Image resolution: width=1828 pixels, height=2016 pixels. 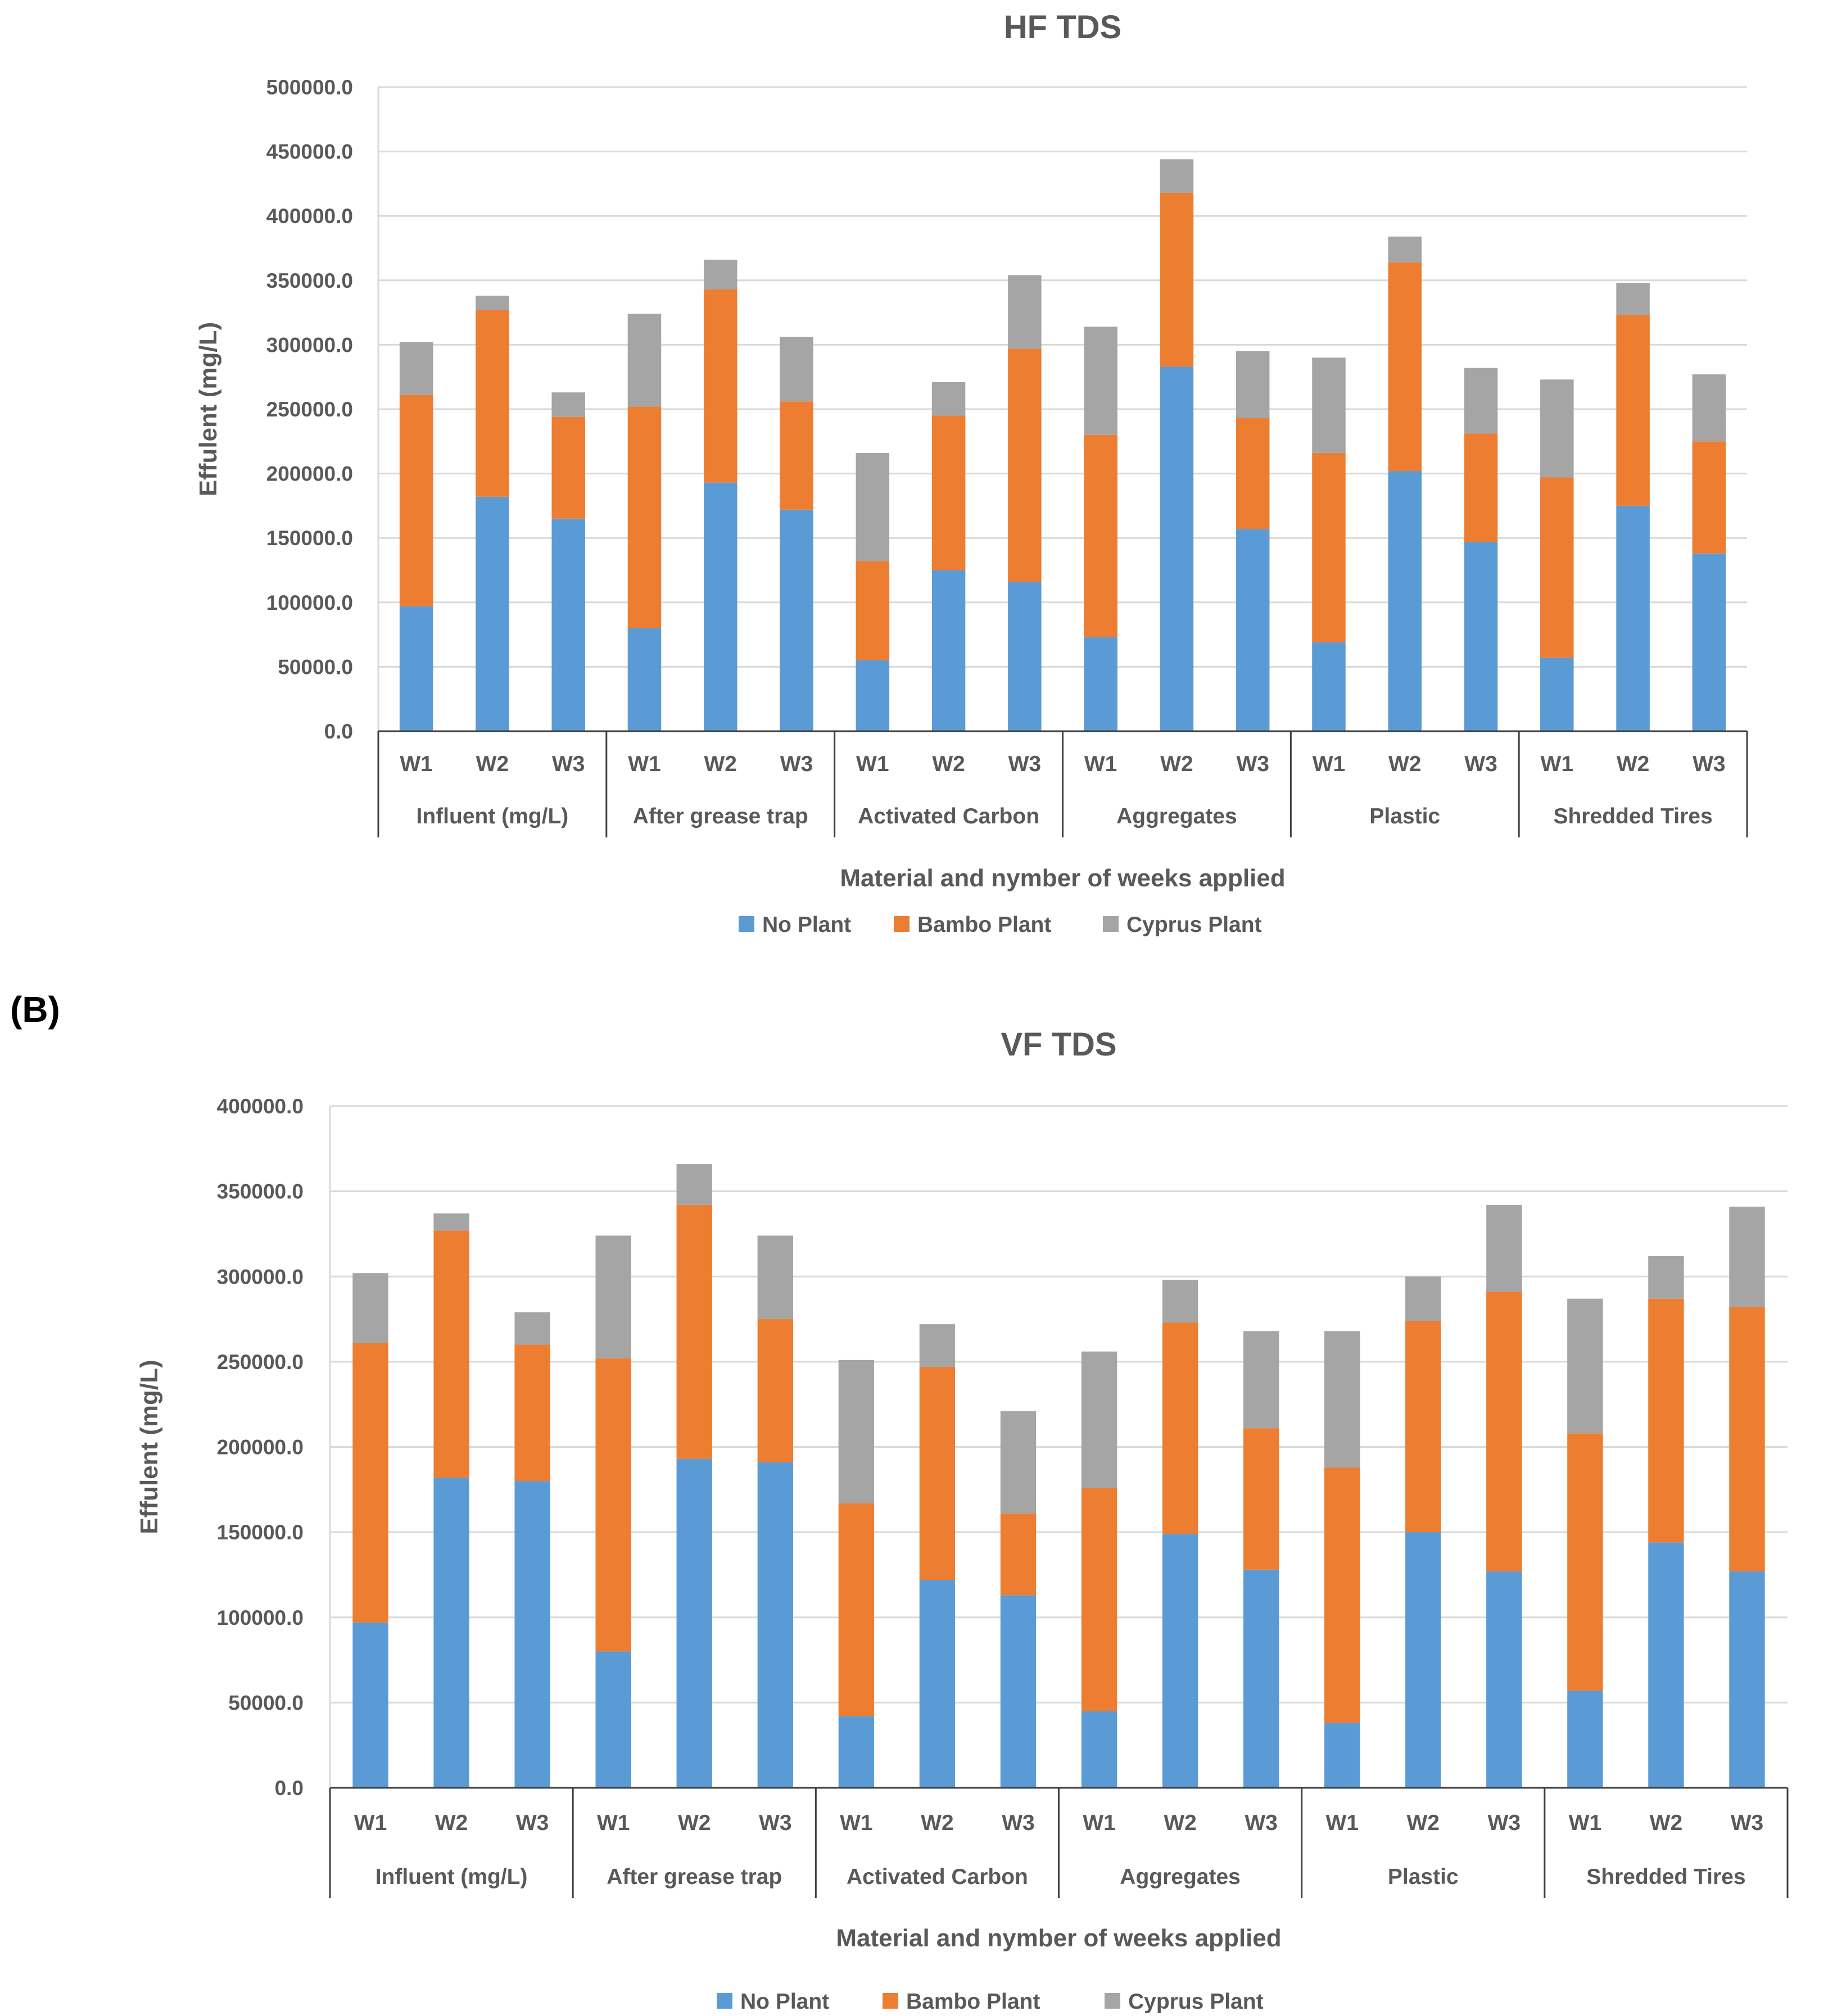 I want to click on legend-label: Cyprus Plant, so click(x=1194, y=925).